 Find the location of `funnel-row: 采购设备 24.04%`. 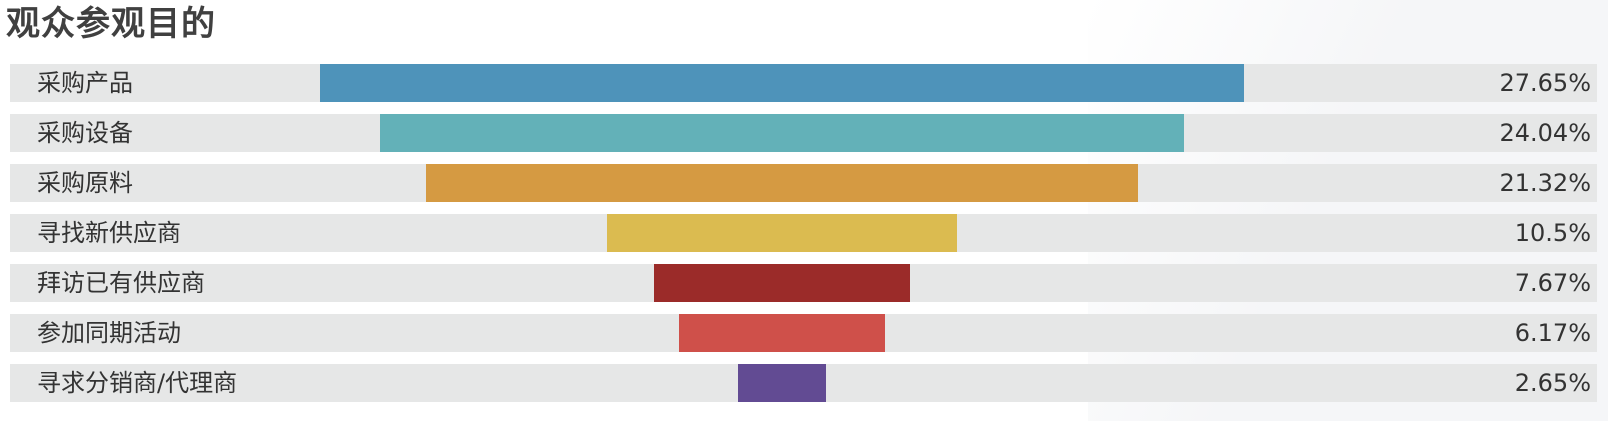

funnel-row: 采购设备 24.04% is located at coordinates (803, 133).